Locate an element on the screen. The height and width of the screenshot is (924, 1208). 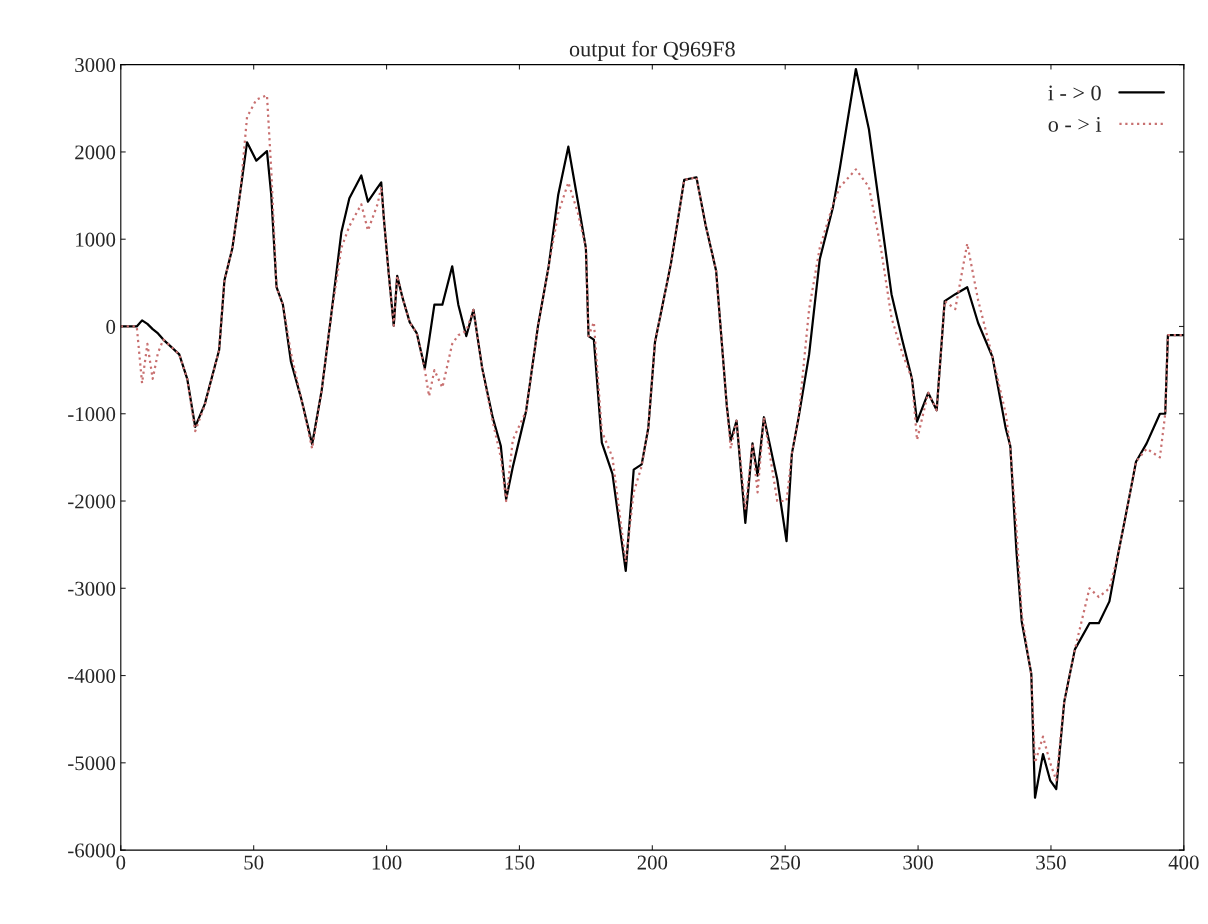
x-tick-label: 50 is located at coordinates (254, 862).